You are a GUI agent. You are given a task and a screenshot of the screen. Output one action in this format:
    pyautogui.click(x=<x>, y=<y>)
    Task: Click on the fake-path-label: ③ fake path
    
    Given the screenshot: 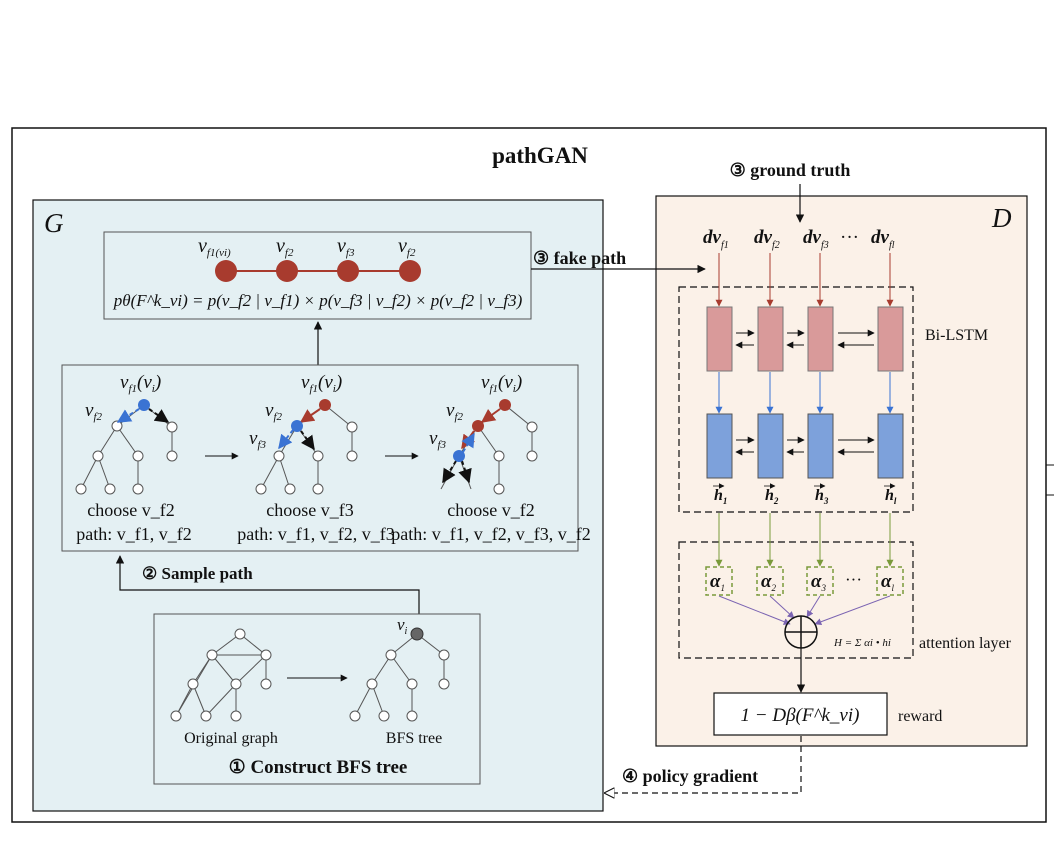 What is the action you would take?
    pyautogui.click(x=579, y=258)
    